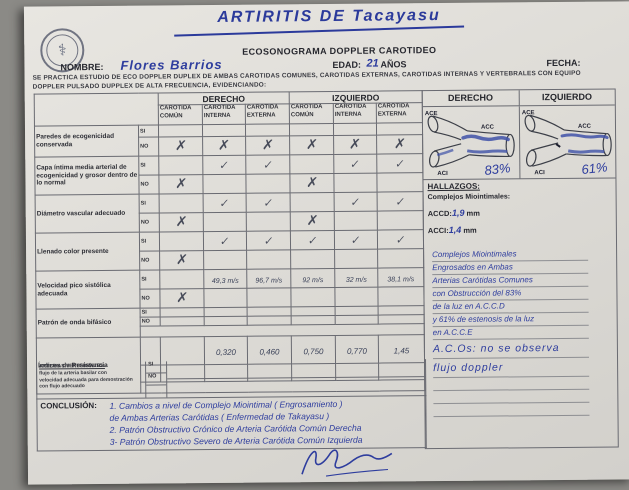  Describe the element at coordinates (226, 352) in the screenshot. I see `handwritten-value: 0,320` at that location.